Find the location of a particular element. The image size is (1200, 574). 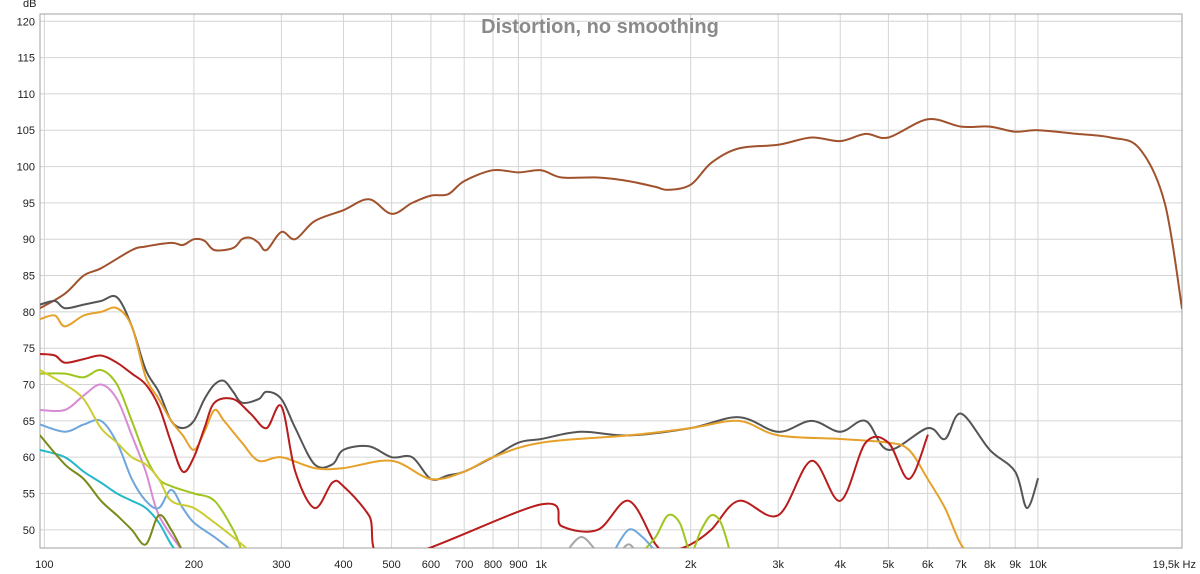

x-tick-label: 4k is located at coordinates (840, 565).